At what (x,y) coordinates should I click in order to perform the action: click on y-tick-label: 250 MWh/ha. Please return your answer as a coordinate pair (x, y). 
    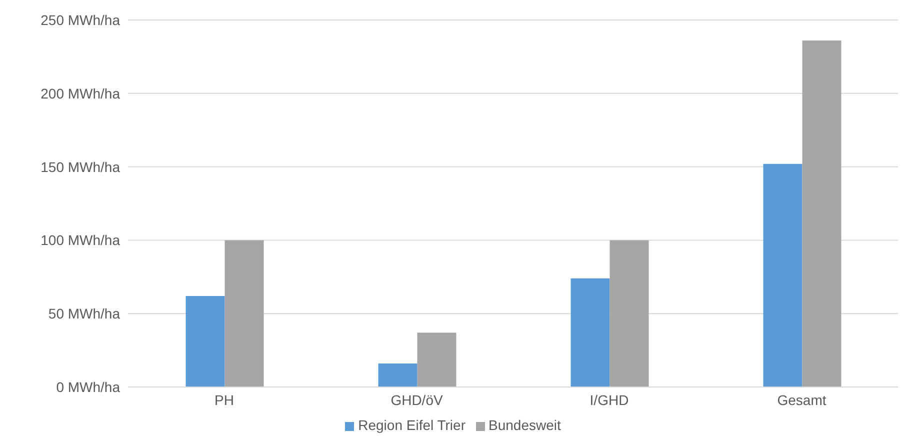
    Looking at the image, I should click on (80, 20).